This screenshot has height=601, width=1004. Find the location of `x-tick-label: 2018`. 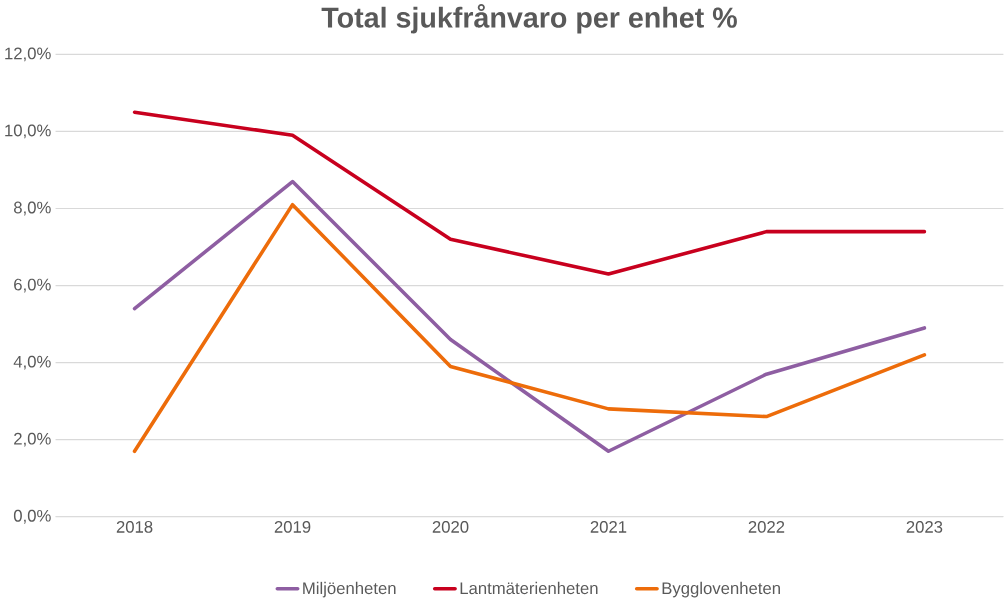

x-tick-label: 2018 is located at coordinates (134, 527).